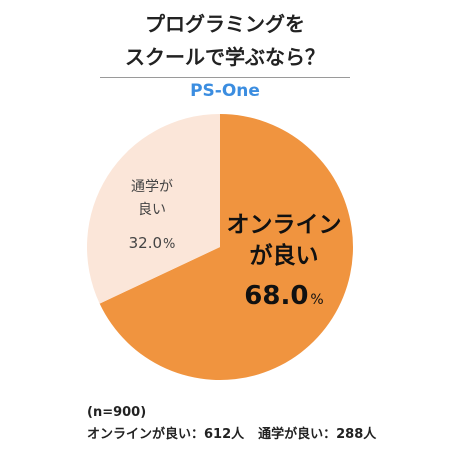 This screenshot has height=450, width=450. I want to click on pie-value-online: 68.0%, so click(283, 296).